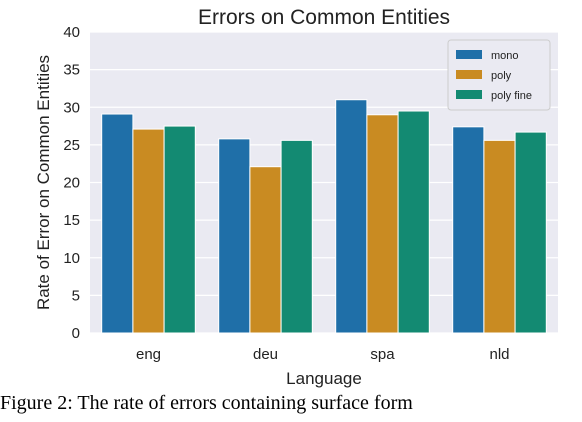  Describe the element at coordinates (265, 250) in the screenshot. I see `bar-deu-poly` at that location.